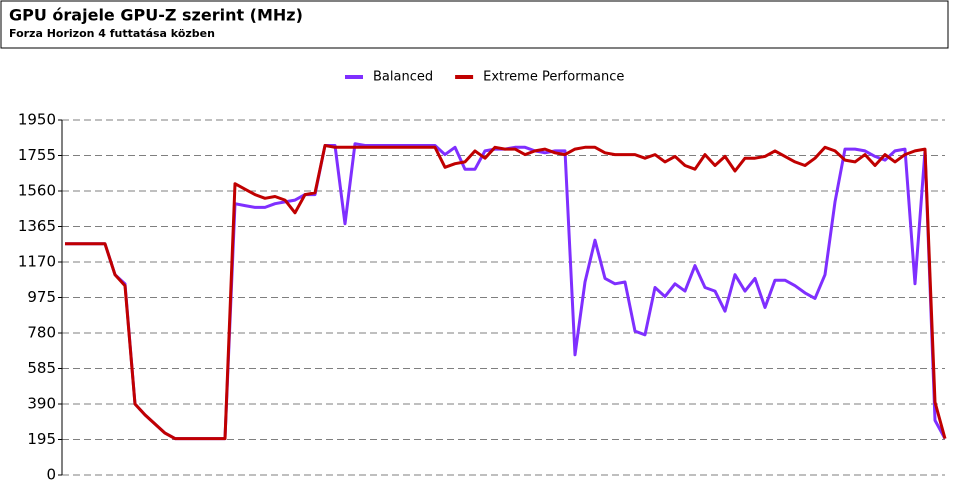  I want to click on y-tick-label: 780, so click(41, 333).